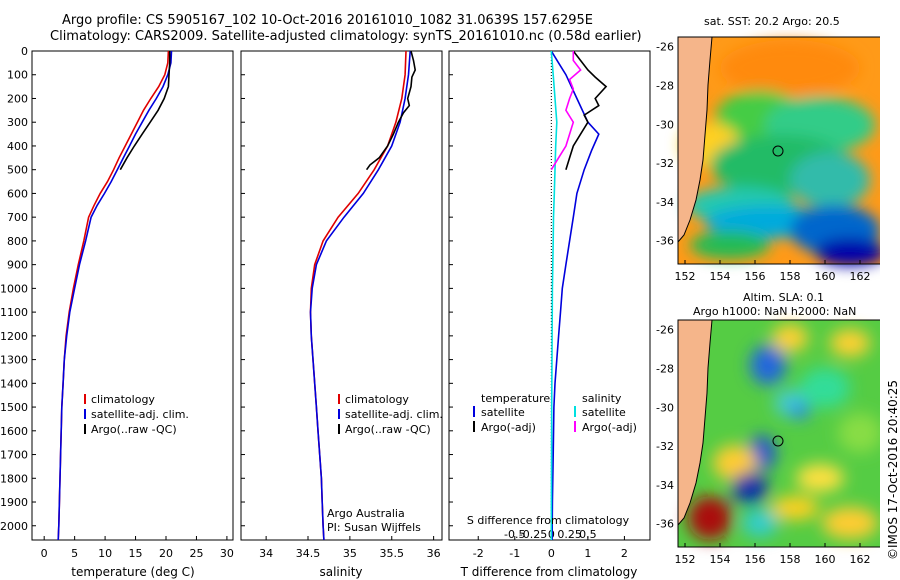 This screenshot has width=900, height=580. I want to click on sst-map-title: sat. SST: 20.2 Argo: 20.5, so click(772, 21).